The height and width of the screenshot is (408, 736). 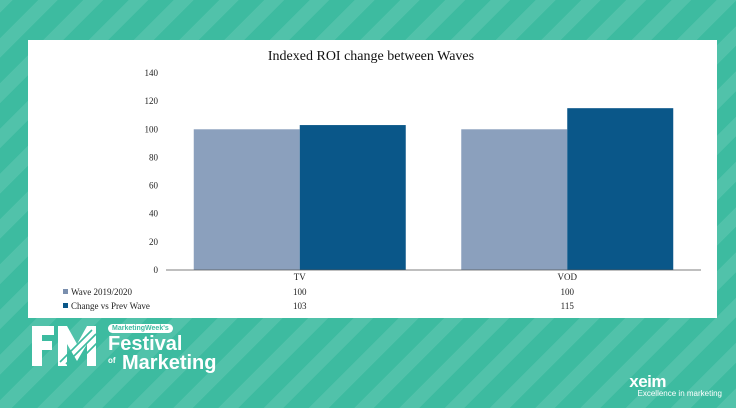 What do you see at coordinates (169, 363) in the screenshot?
I see `marketing-wordmark: Marketing` at bounding box center [169, 363].